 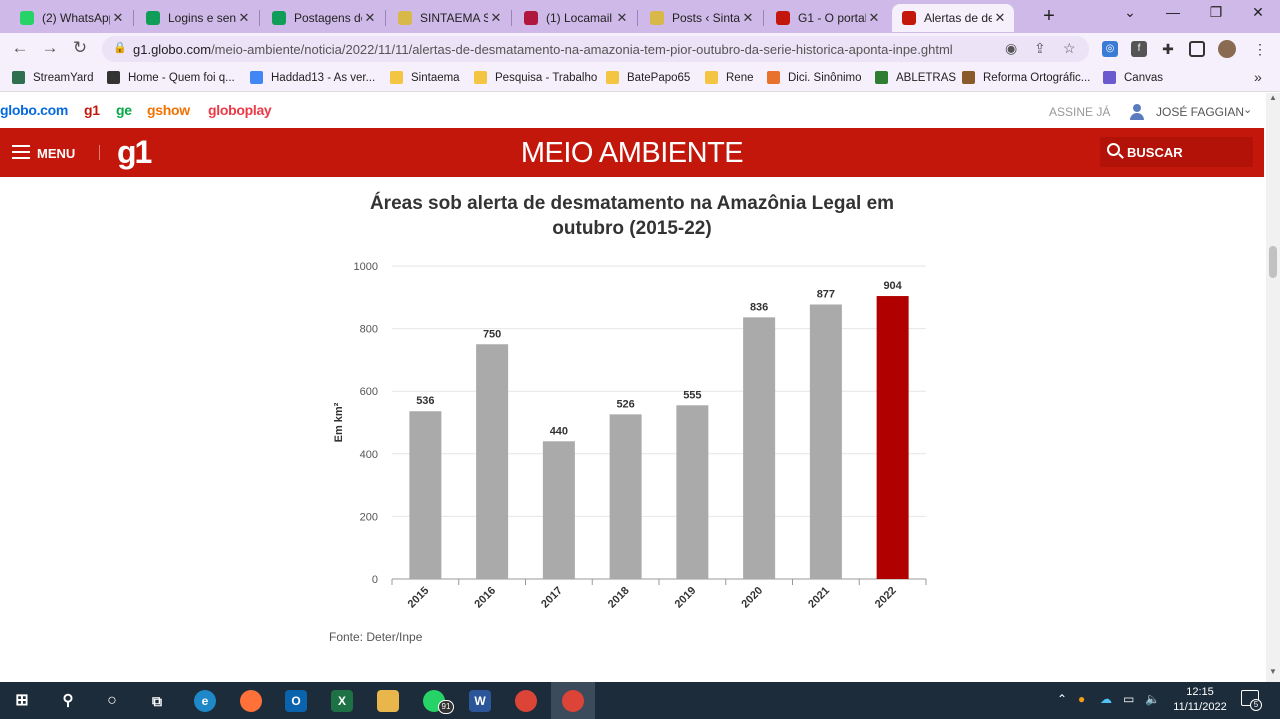 I want to click on chrome-icon, so click(x=526, y=701).